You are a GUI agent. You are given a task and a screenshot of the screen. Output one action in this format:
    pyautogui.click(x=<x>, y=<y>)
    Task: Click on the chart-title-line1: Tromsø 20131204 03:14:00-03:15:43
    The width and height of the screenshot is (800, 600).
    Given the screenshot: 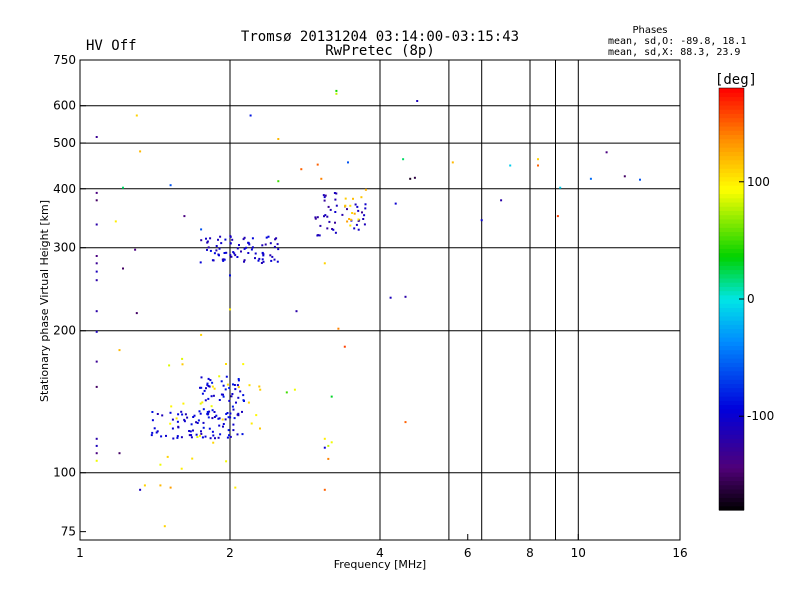 What is the action you would take?
    pyautogui.click(x=380, y=37)
    